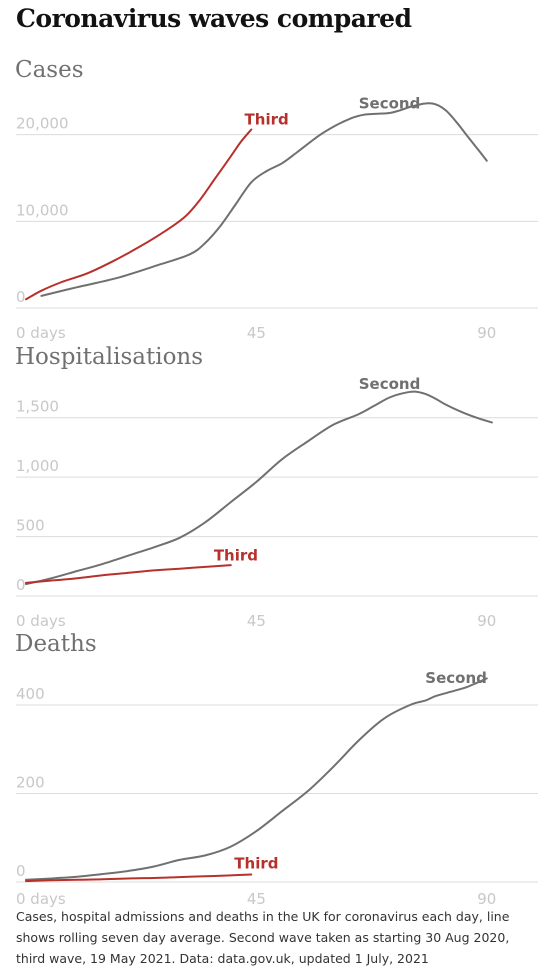 The image size is (553, 979). I want to click on y-tick-label: 10,000, so click(42, 210).